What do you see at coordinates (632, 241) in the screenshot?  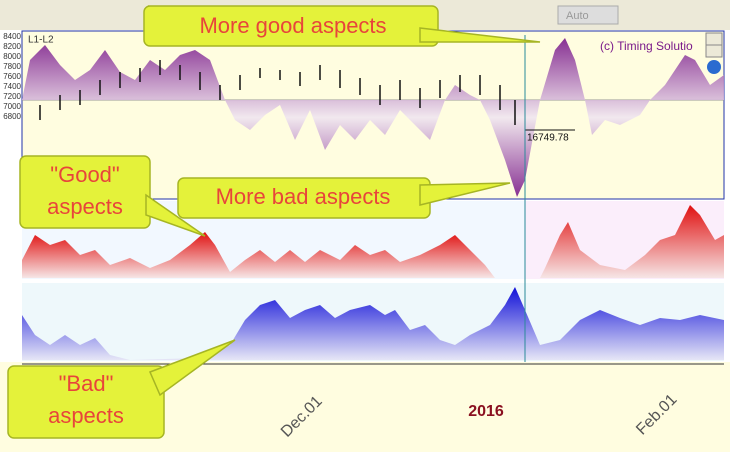 I see `good-wave-future` at bounding box center [632, 241].